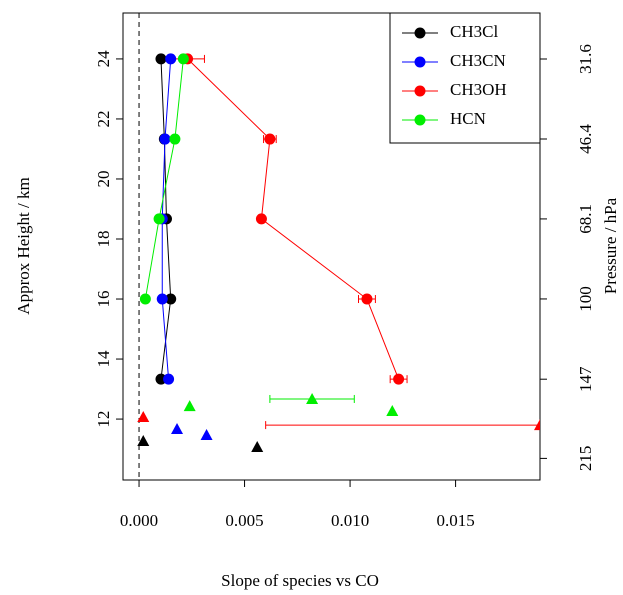  What do you see at coordinates (103, 419) in the screenshot?
I see `y-tick-label: 12` at bounding box center [103, 419].